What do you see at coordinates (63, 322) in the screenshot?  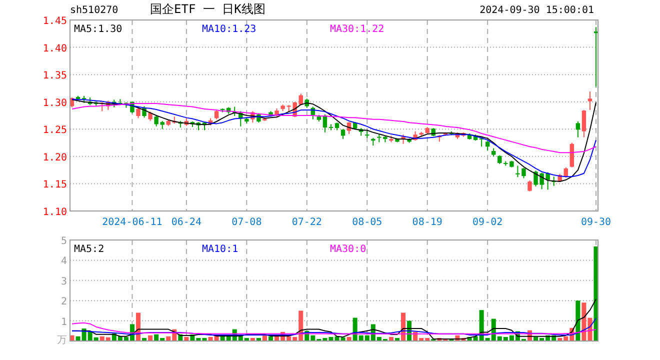 I see `y-tick-label: 1` at bounding box center [63, 322].